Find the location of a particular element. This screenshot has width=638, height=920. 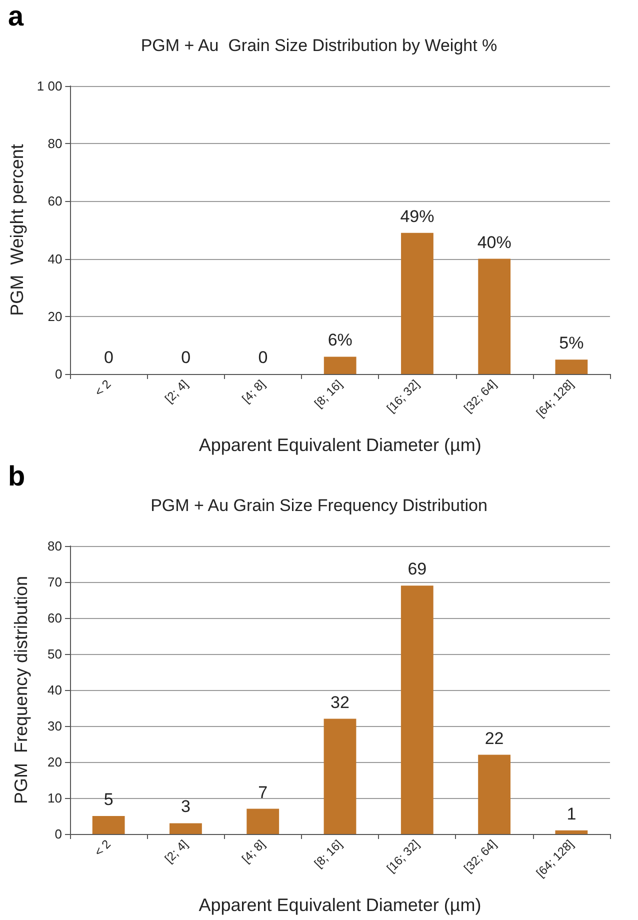

y-tick-label: 10 is located at coordinates (55, 798).